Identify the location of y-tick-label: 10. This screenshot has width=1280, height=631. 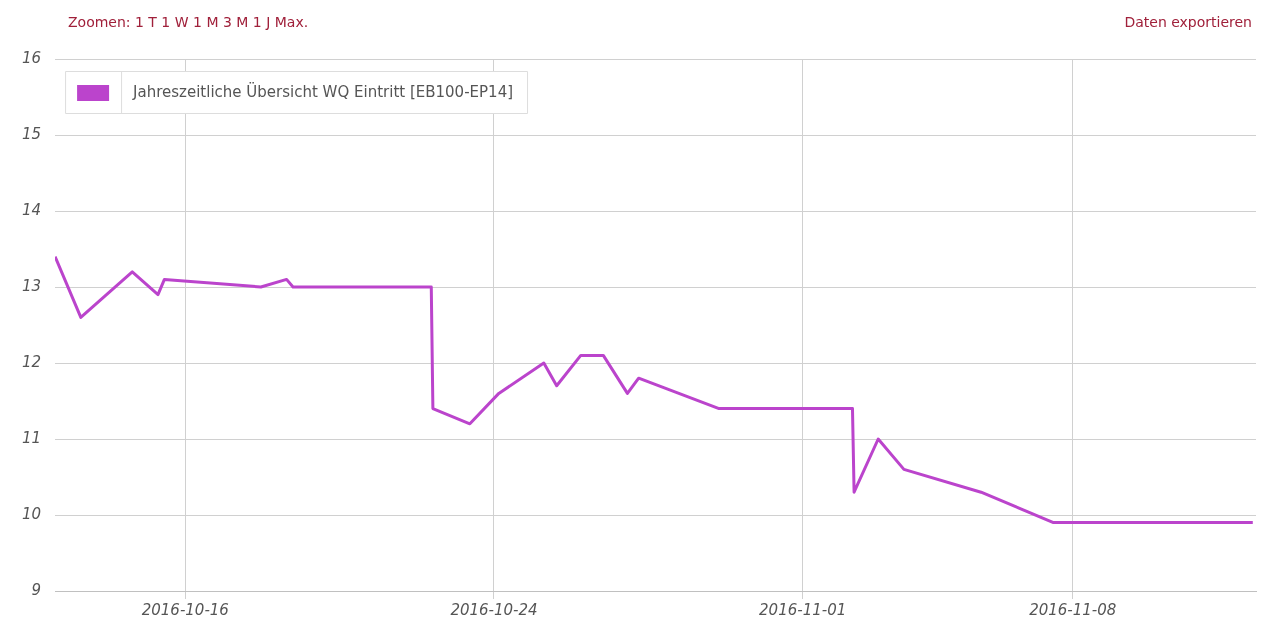
(31, 513).